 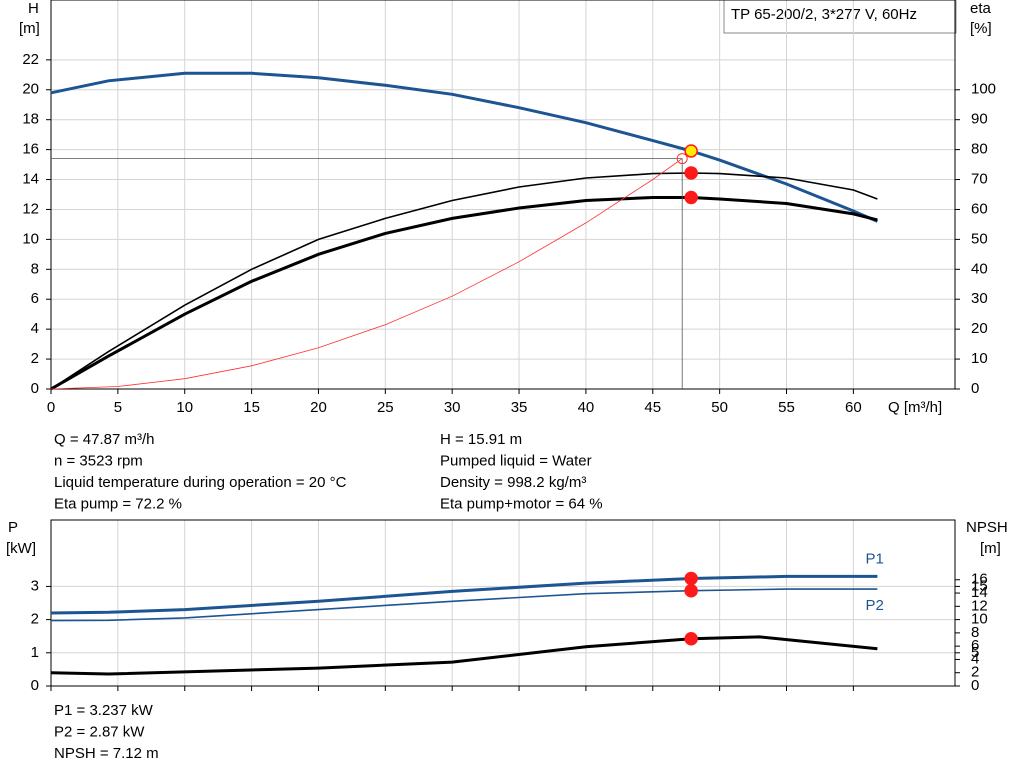 What do you see at coordinates (251, 407) in the screenshot?
I see `x-tick-label: 15` at bounding box center [251, 407].